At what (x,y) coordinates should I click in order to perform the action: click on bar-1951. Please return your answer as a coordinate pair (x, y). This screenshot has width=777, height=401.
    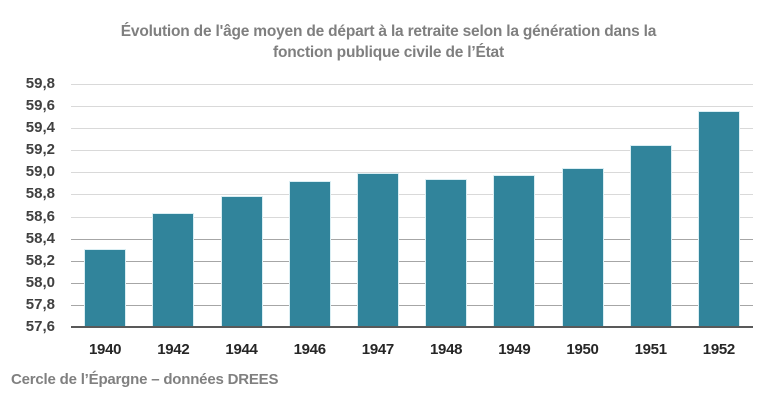
    Looking at the image, I should click on (650, 235).